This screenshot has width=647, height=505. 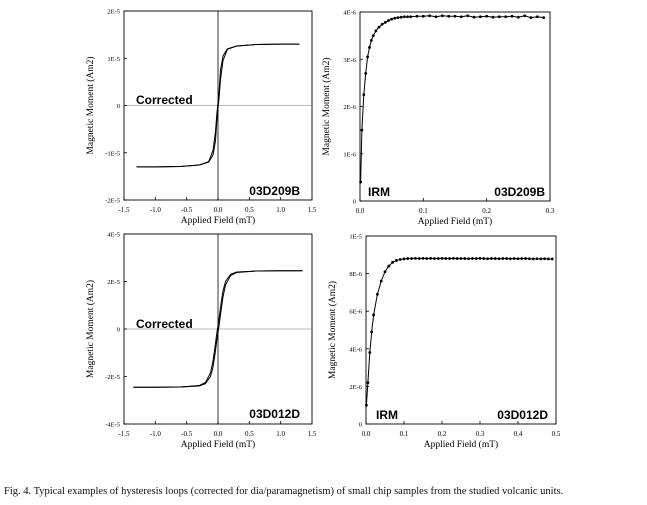 What do you see at coordinates (124, 210) in the screenshot?
I see `x-tick-label: -1.5` at bounding box center [124, 210].